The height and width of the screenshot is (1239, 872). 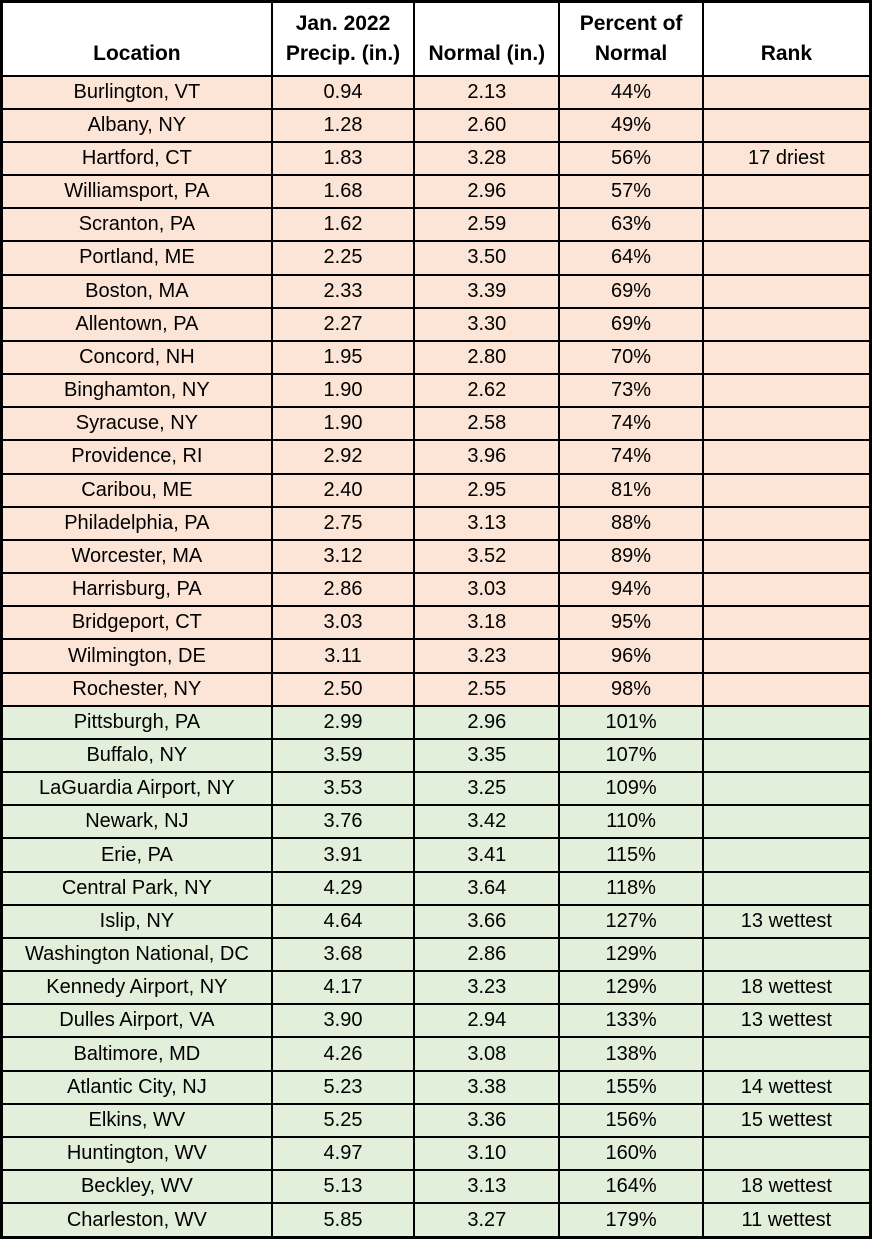 I want to click on cell-precip: 1.95, so click(x=343, y=357).